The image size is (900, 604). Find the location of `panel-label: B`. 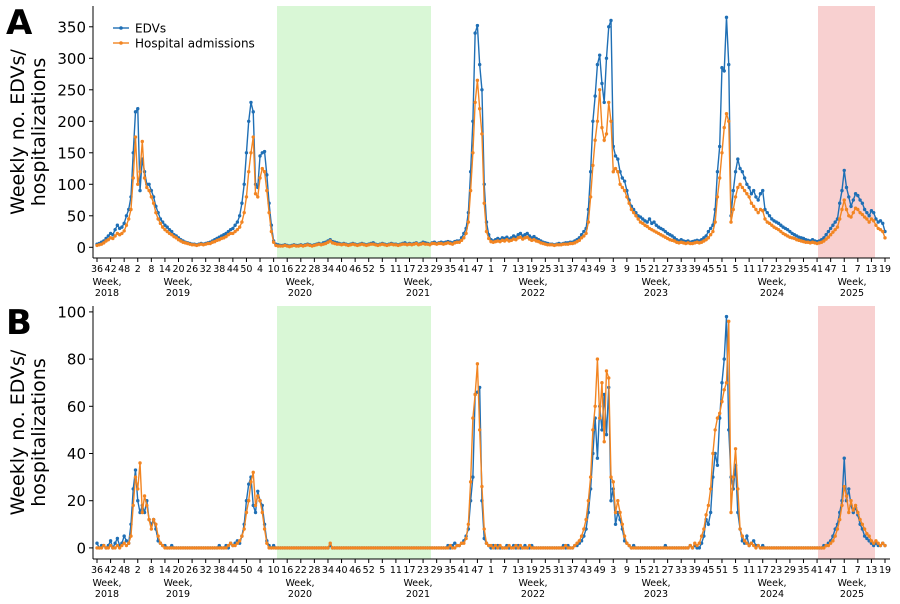

panel-label: B is located at coordinates (19, 323).